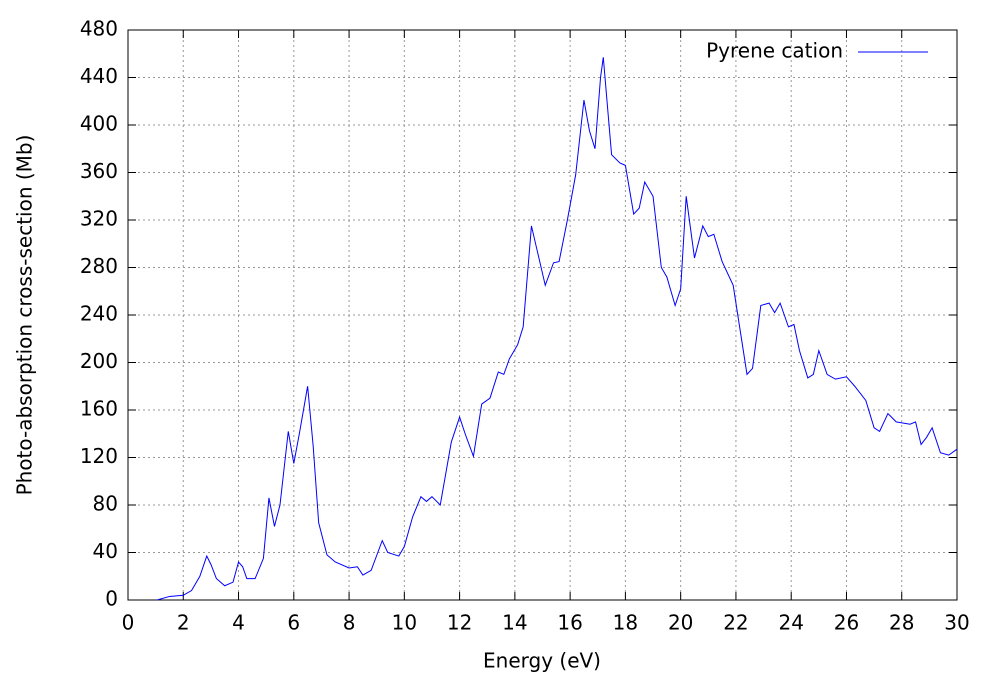  I want to click on x-tick-label: 4, so click(238, 623).